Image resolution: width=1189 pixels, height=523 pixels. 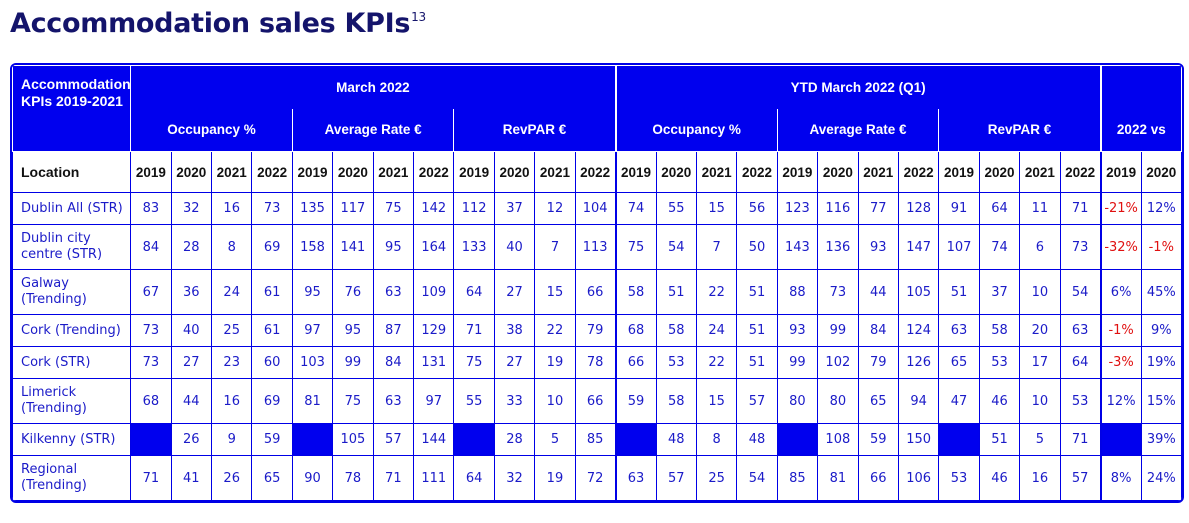 I want to click on vs-header: 2022 vs, so click(x=1141, y=130).